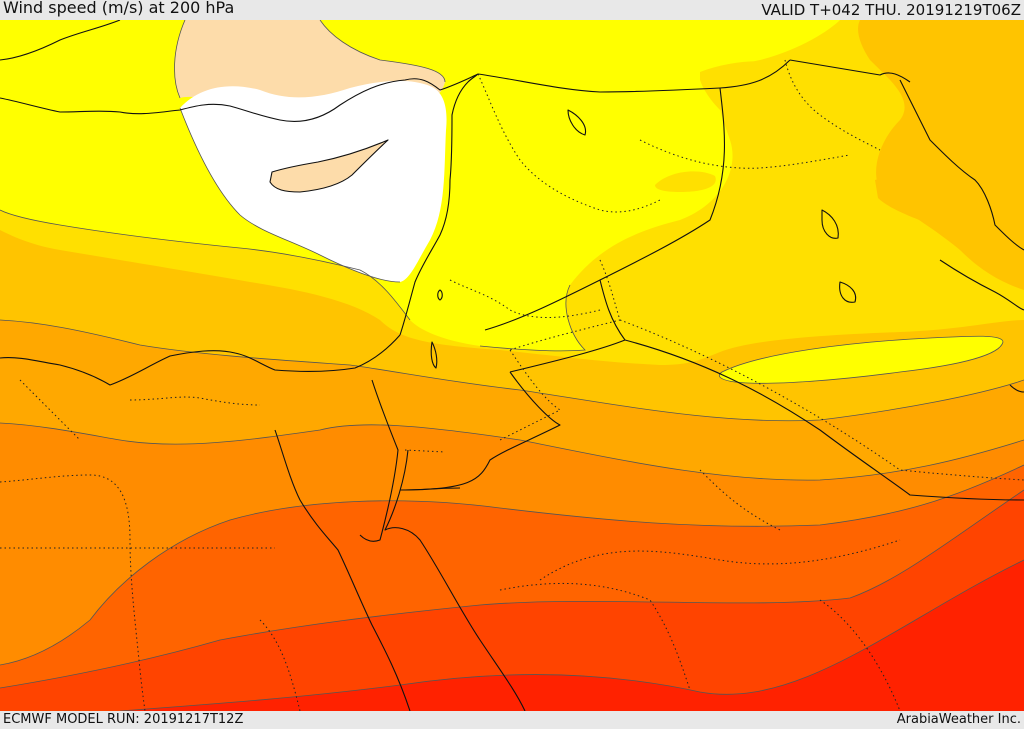  I want to click on band-yellow-east, so click(861, 360).